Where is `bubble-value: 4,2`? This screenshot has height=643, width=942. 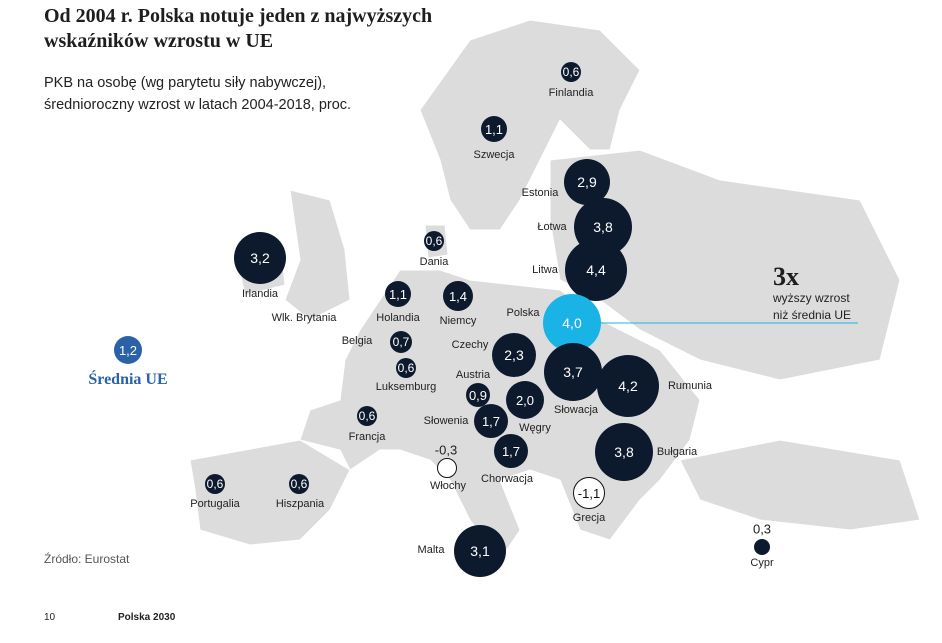 bubble-value: 4,2 is located at coordinates (628, 386).